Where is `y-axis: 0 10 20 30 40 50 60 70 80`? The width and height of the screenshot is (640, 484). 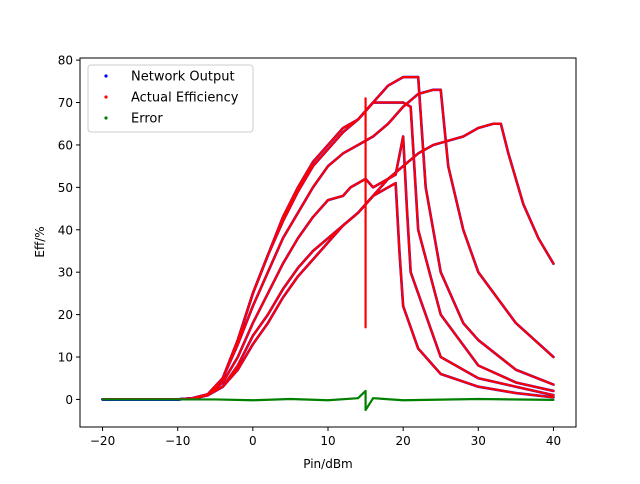
y-axis: 0 10 20 30 40 50 60 70 80 is located at coordinates (69, 230).